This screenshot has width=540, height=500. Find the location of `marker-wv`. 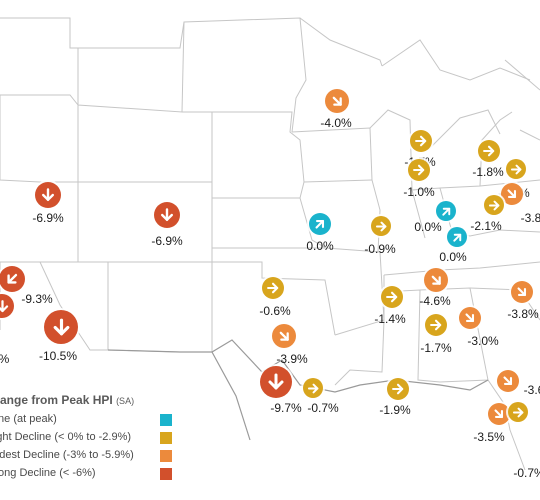

marker-wv is located at coordinates (494, 205).